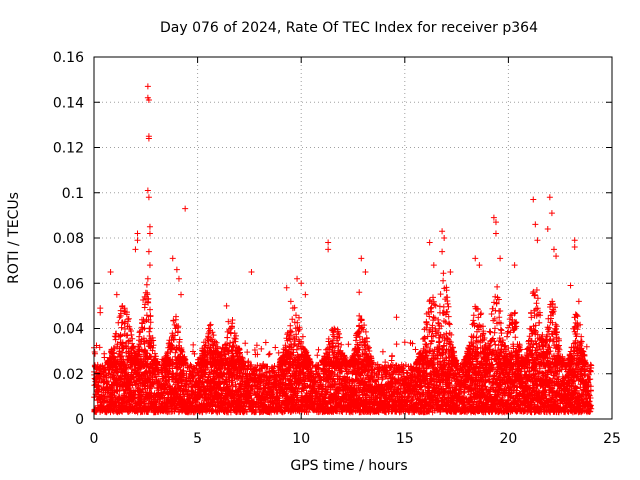 The height and width of the screenshot is (480, 640). I want to click on y-tick-label: 0.1, so click(73, 194).